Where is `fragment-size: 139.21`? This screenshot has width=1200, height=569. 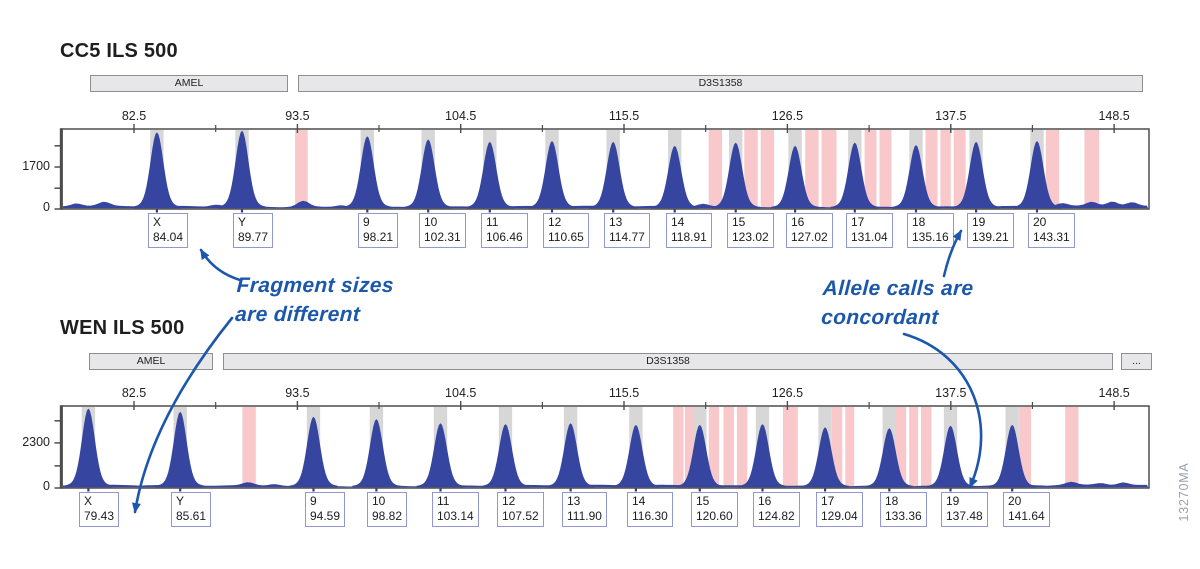 fragment-size: 139.21 is located at coordinates (990, 237).